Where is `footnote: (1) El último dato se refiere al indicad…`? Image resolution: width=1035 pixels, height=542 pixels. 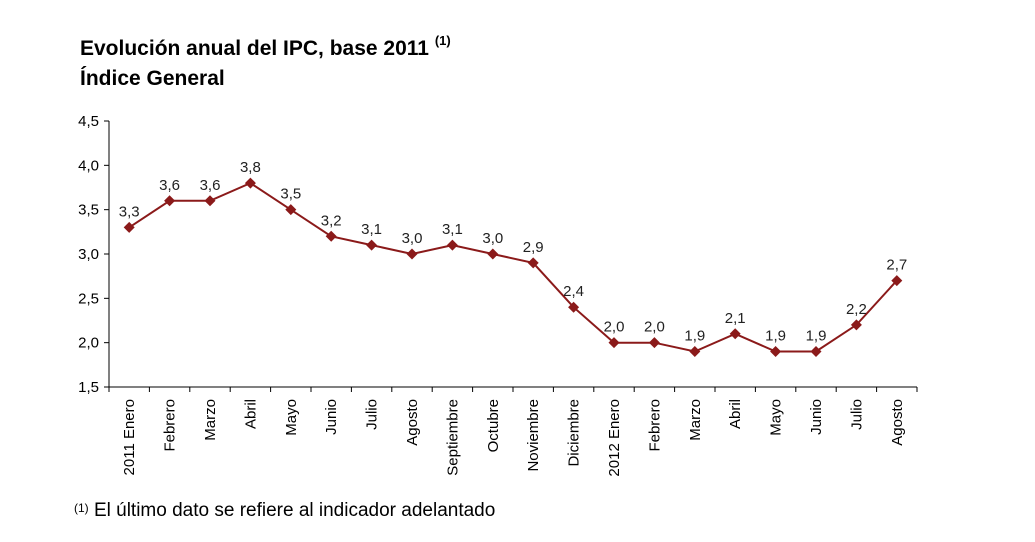 footnote: (1) El último dato se refiere al indicad… is located at coordinates (284, 511).